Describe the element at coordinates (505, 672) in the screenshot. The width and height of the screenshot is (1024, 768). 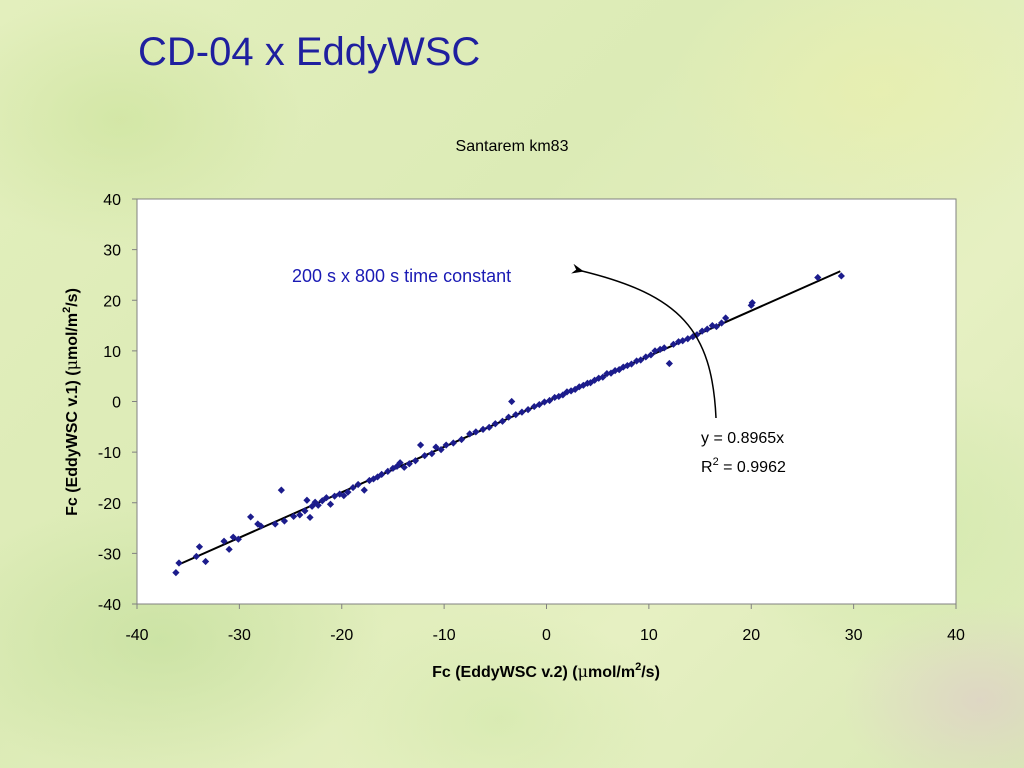
I see `x-title-part1: Fc (EddyWSC v.2) (` at that location.